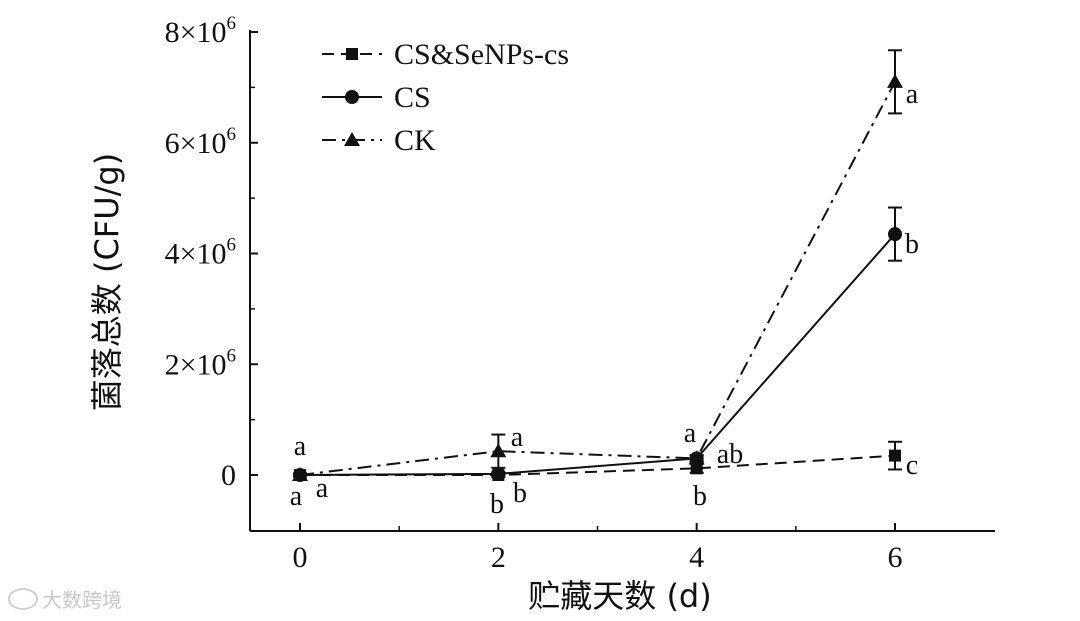 This screenshot has width=1080, height=621. What do you see at coordinates (415, 140) in the screenshot?
I see `legend-label: CK` at bounding box center [415, 140].